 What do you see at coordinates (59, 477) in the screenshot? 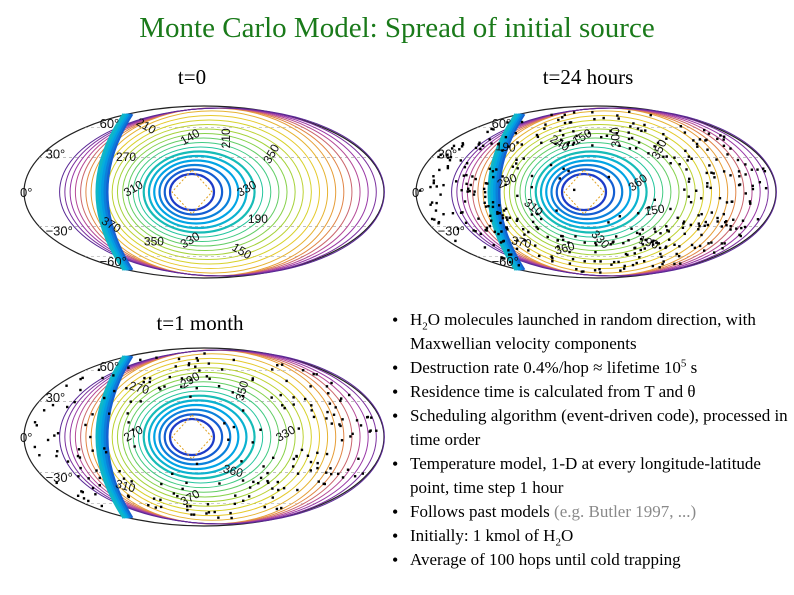
I see `latitude-label: −30°` at bounding box center [59, 477].